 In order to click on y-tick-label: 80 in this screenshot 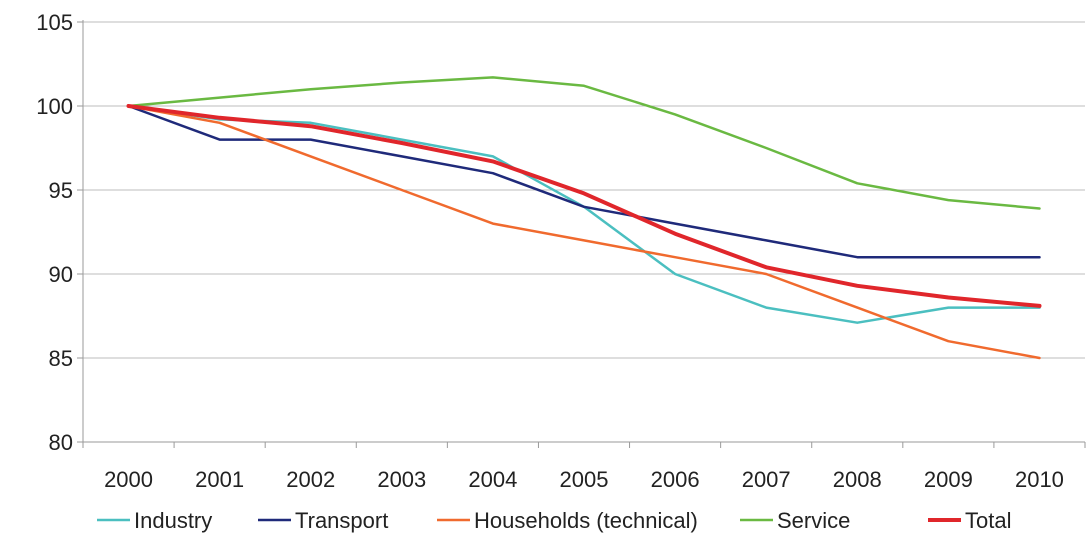, I will do `click(61, 442)`.